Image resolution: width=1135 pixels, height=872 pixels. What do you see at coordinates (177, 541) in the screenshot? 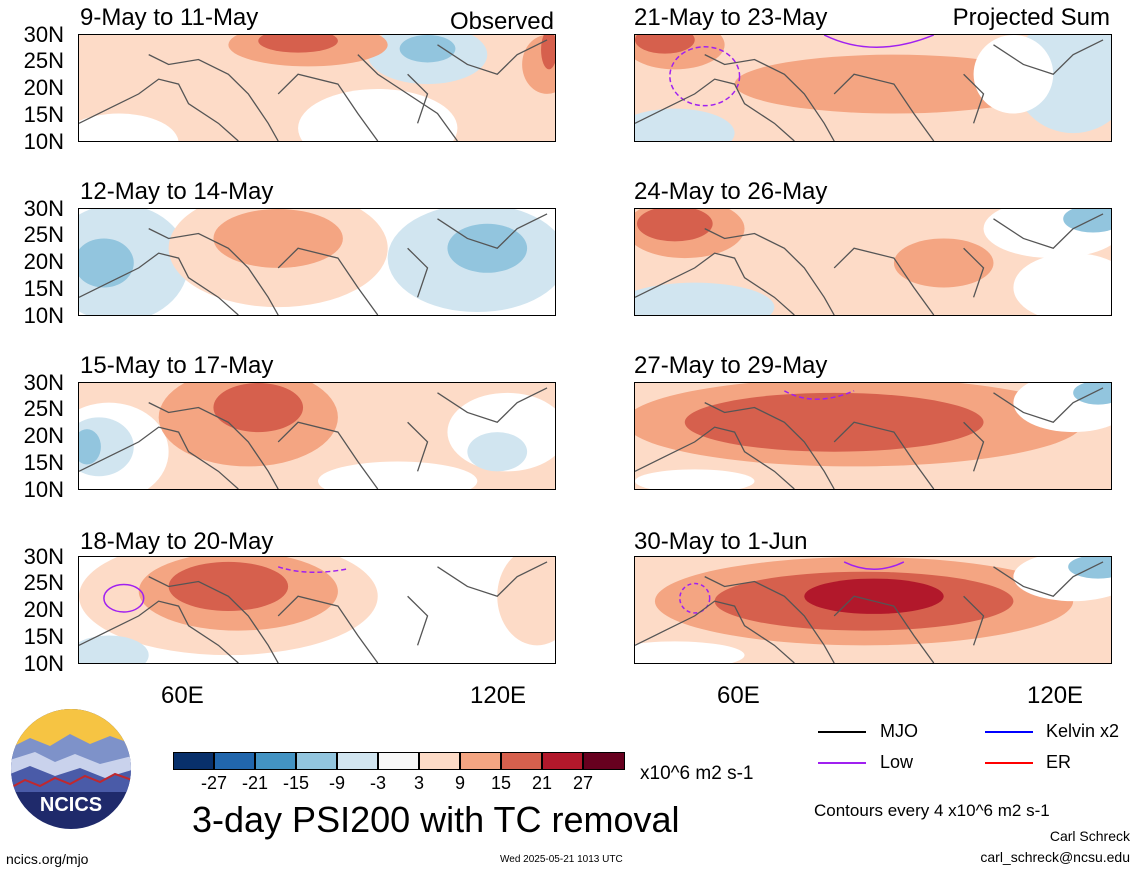
I see `panel-title: 18-May to 20-May` at bounding box center [177, 541].